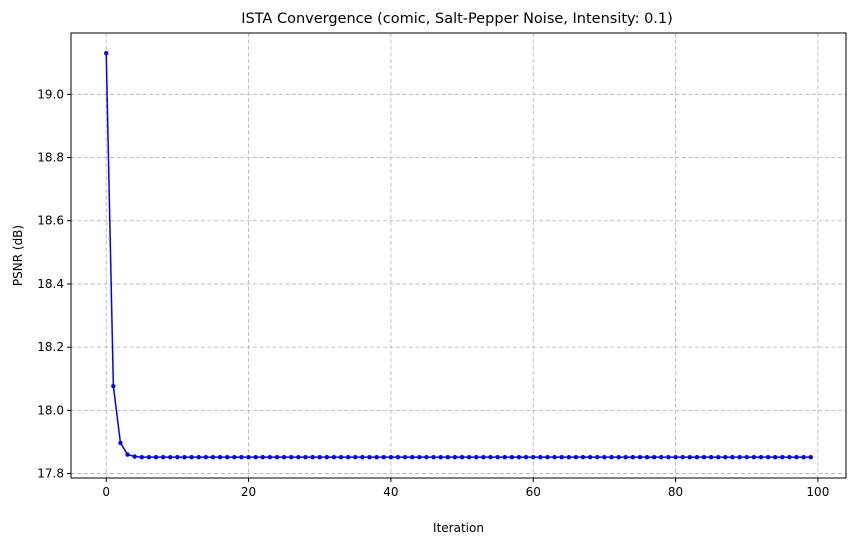 Image resolution: width=855 pixels, height=547 pixels. What do you see at coordinates (50, 347) in the screenshot?
I see `y-tick-label: 18.2` at bounding box center [50, 347].